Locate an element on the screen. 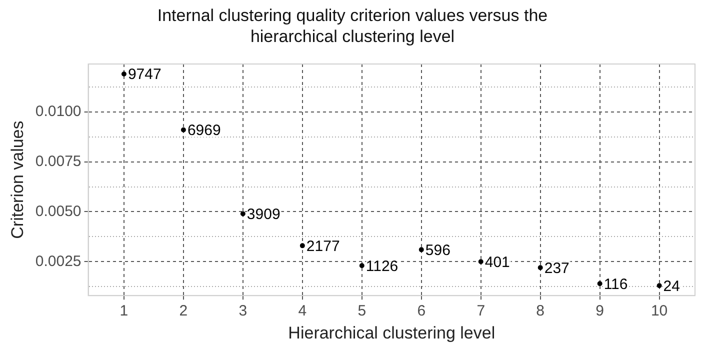  x-tick-label: 5 is located at coordinates (362, 311).